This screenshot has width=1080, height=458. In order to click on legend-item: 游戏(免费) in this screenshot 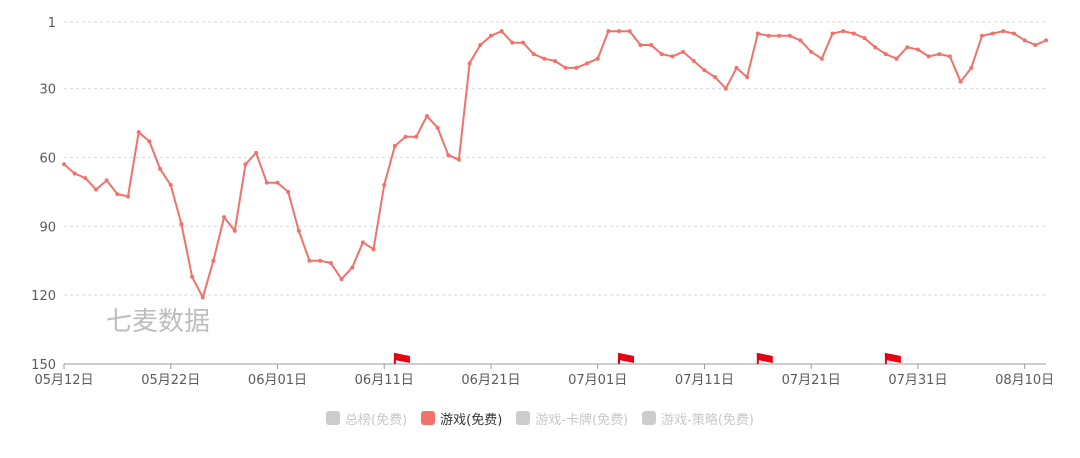, I will do `click(461, 418)`.